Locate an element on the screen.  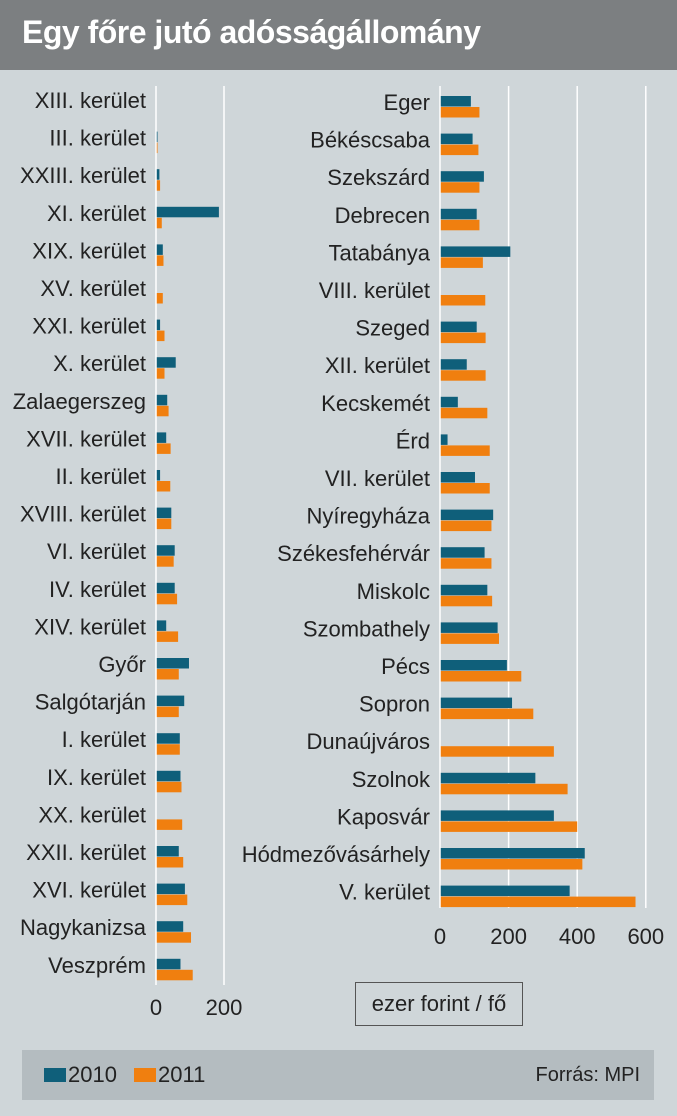
category-label: Veszprém is located at coordinates (97, 965).